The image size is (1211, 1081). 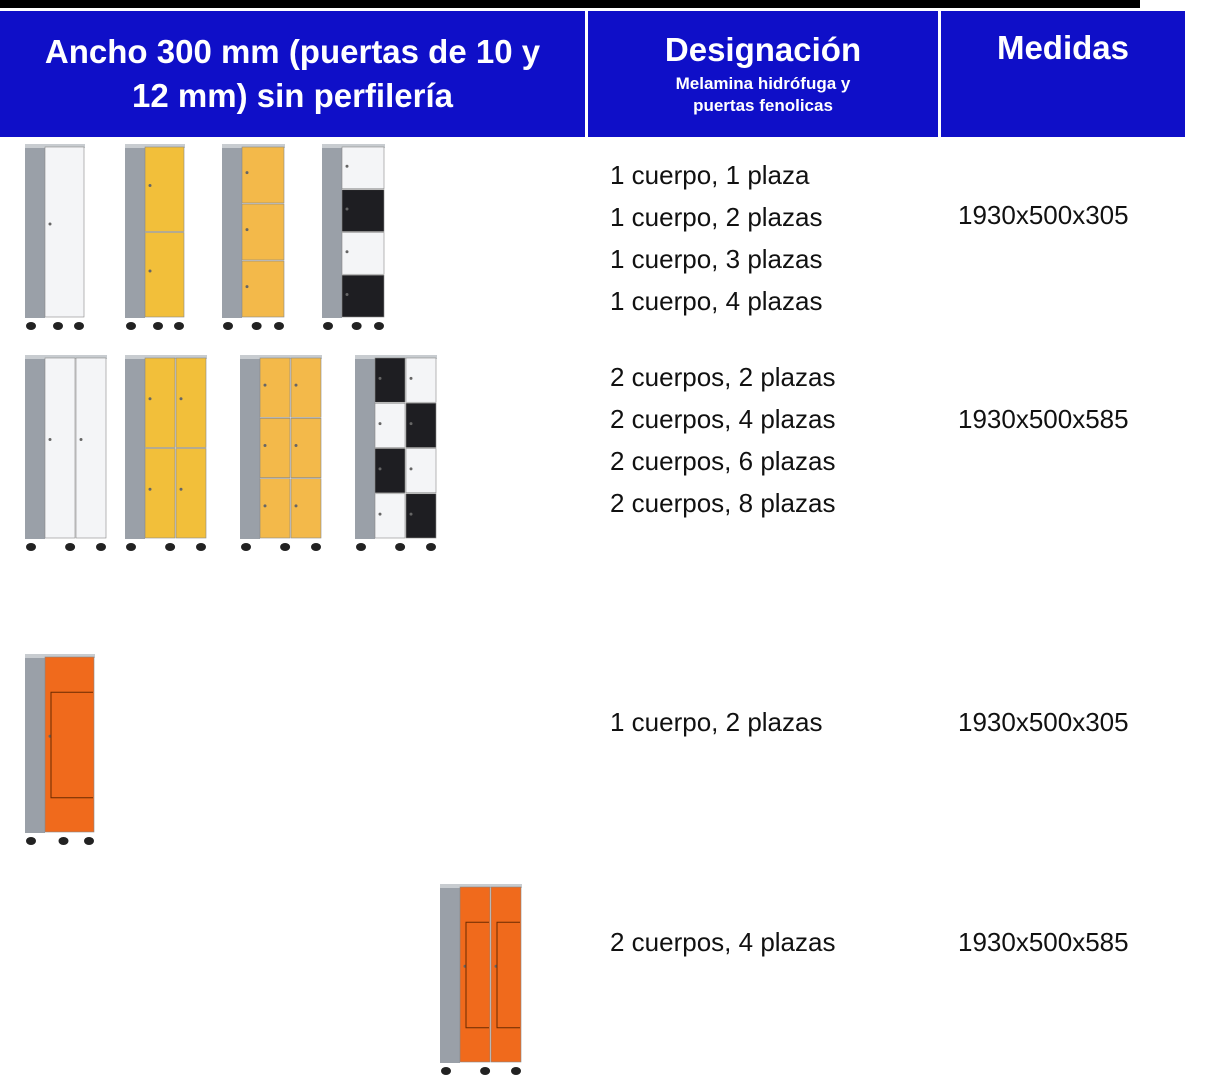 I want to click on header-col2-title: Designación, so click(x=763, y=49).